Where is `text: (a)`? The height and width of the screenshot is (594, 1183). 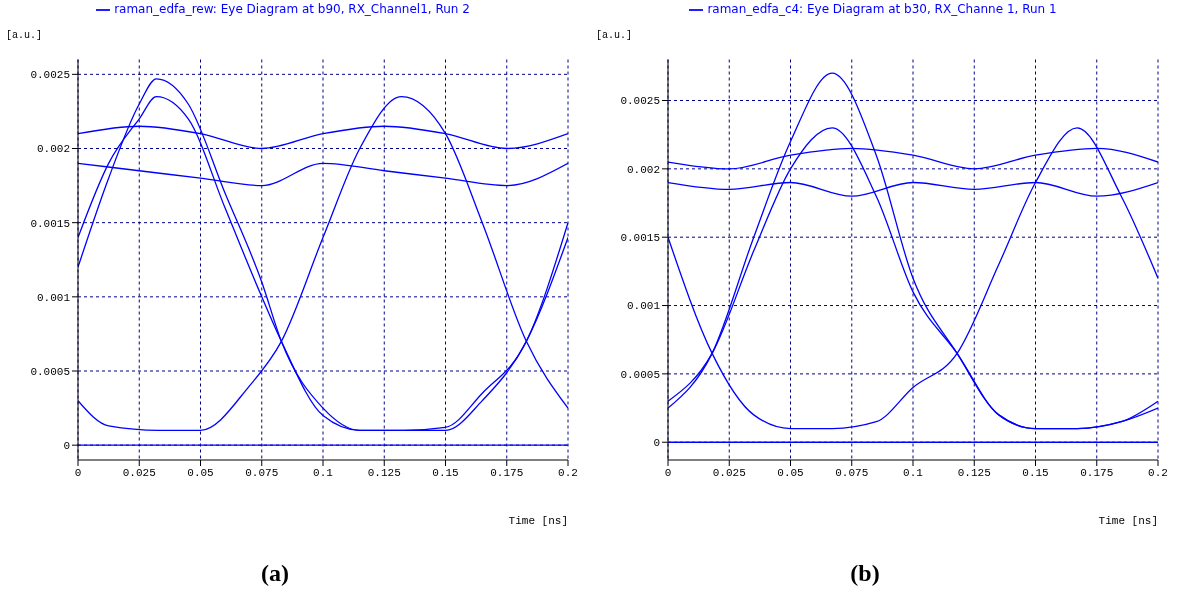 text: (a) is located at coordinates (275, 573).